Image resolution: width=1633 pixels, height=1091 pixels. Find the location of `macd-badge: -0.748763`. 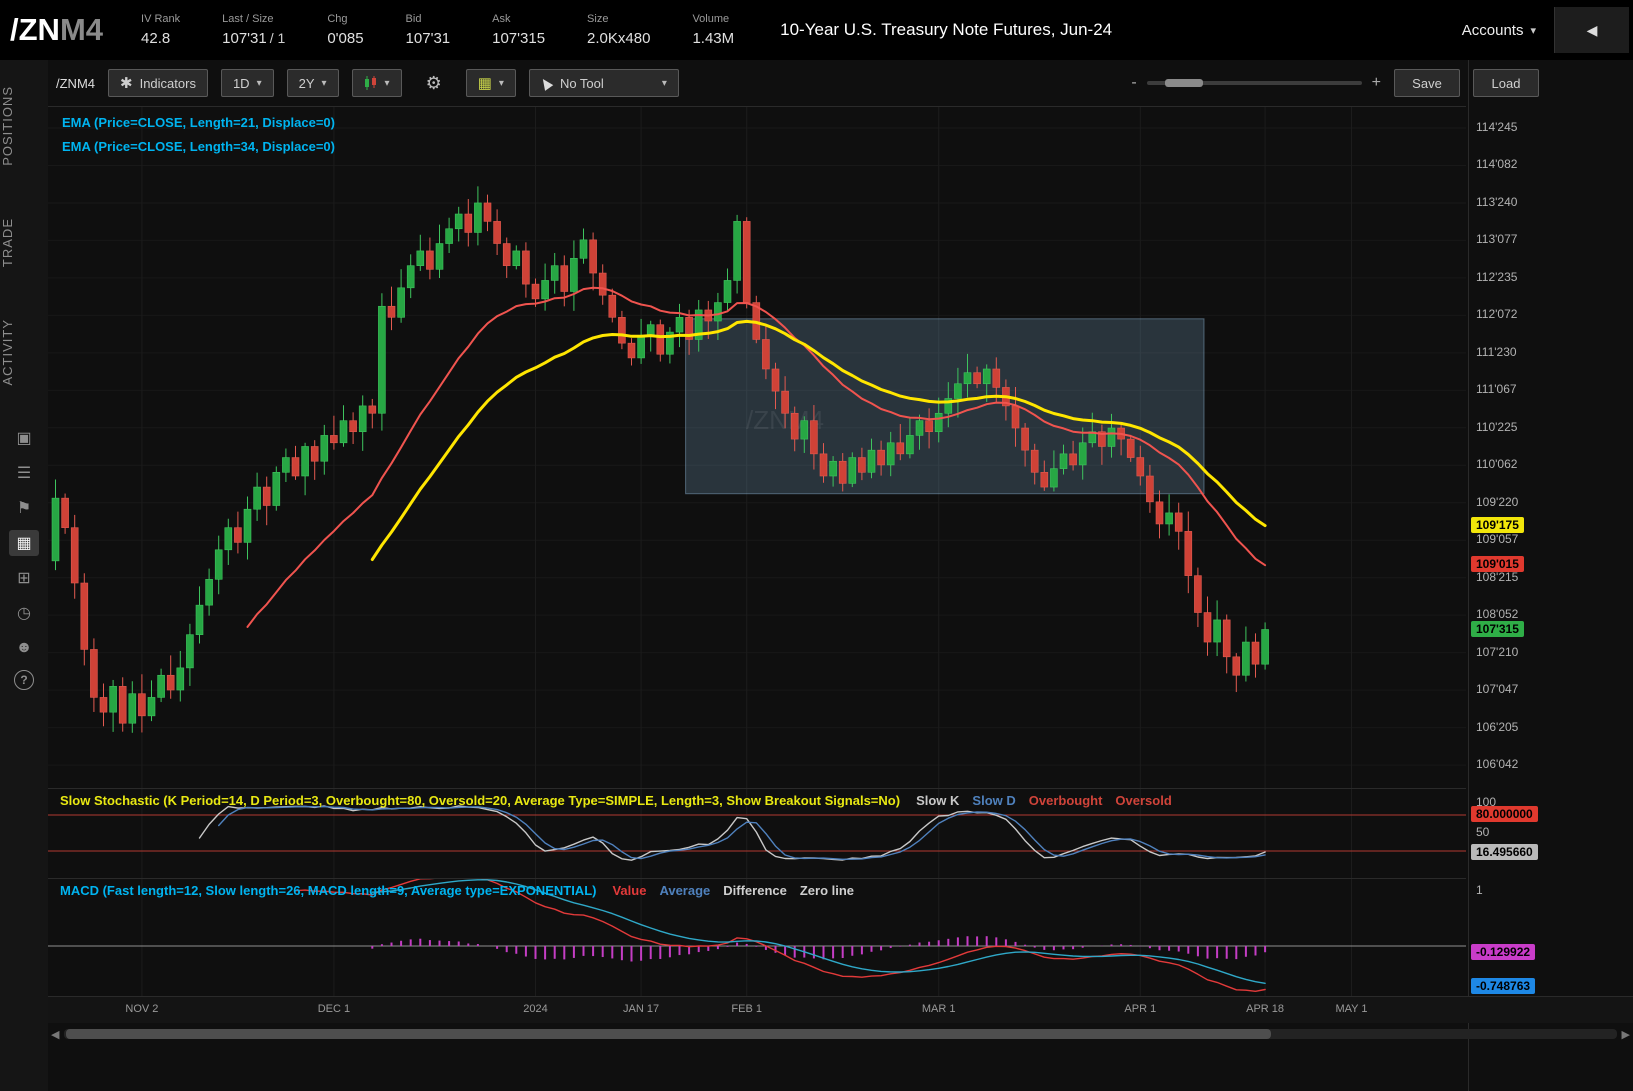

macd-badge: -0.748763 is located at coordinates (1503, 986).